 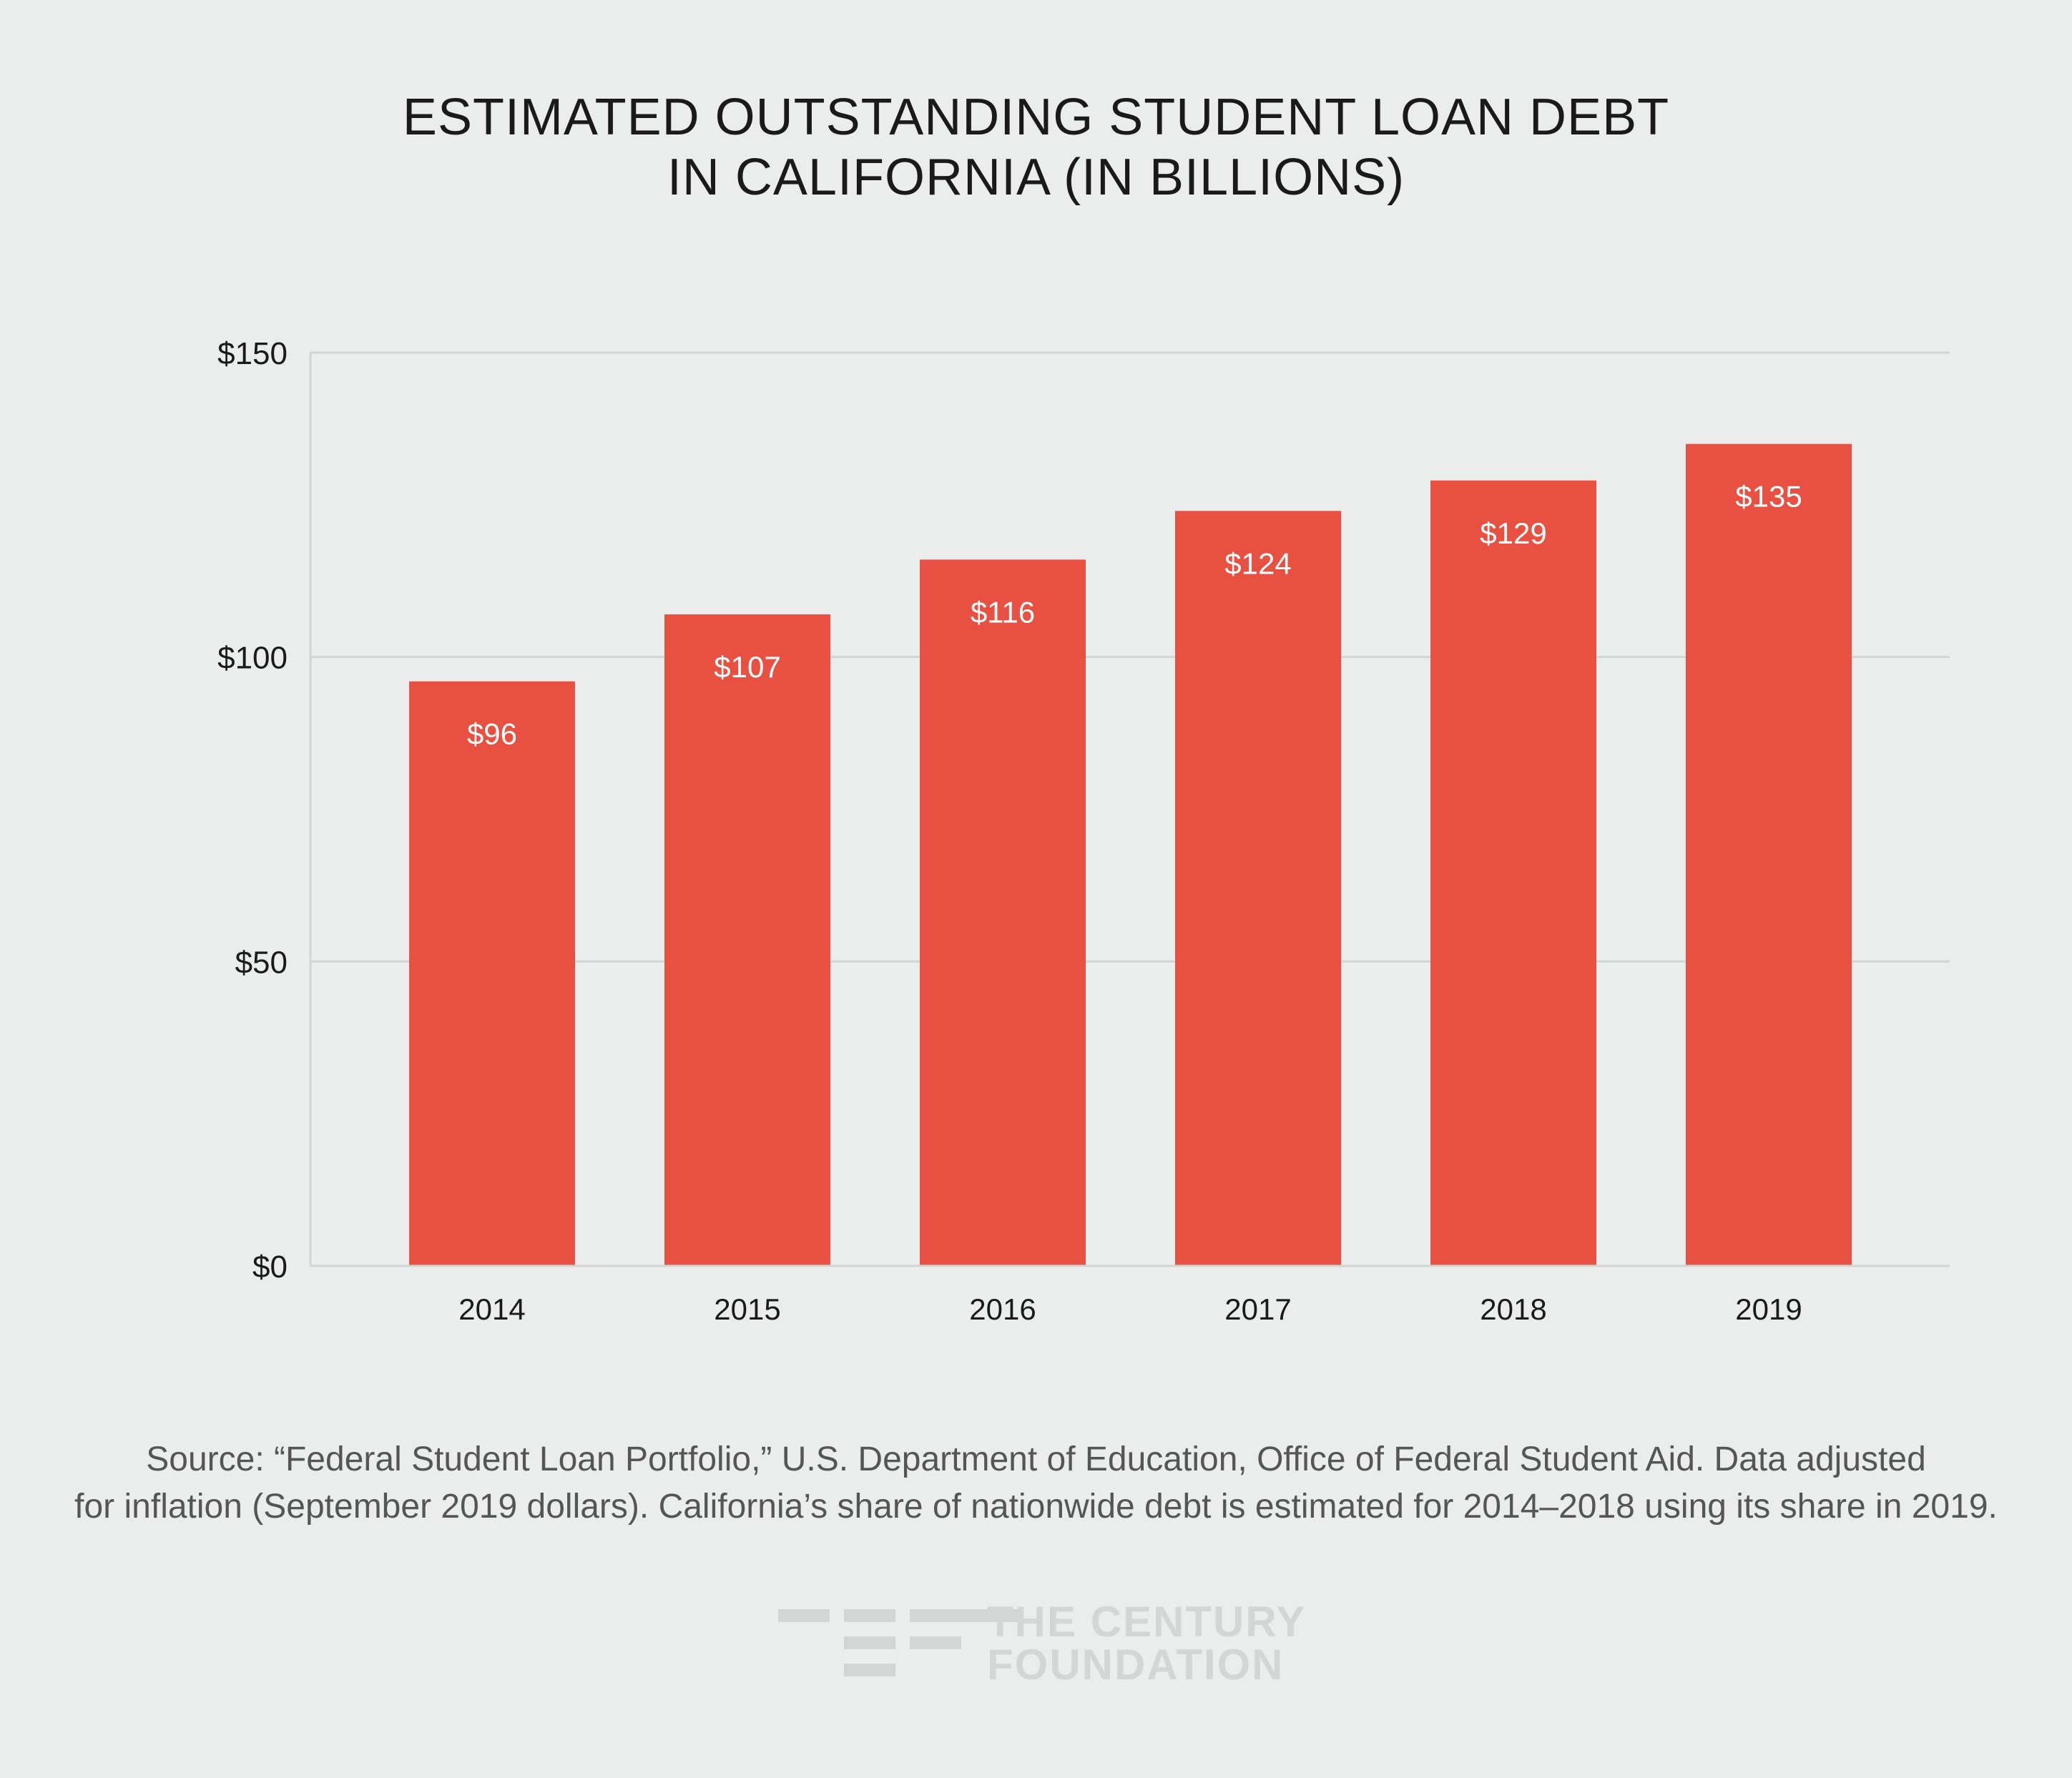 I want to click on x-tick-label: 2018, so click(x=1513, y=1309).